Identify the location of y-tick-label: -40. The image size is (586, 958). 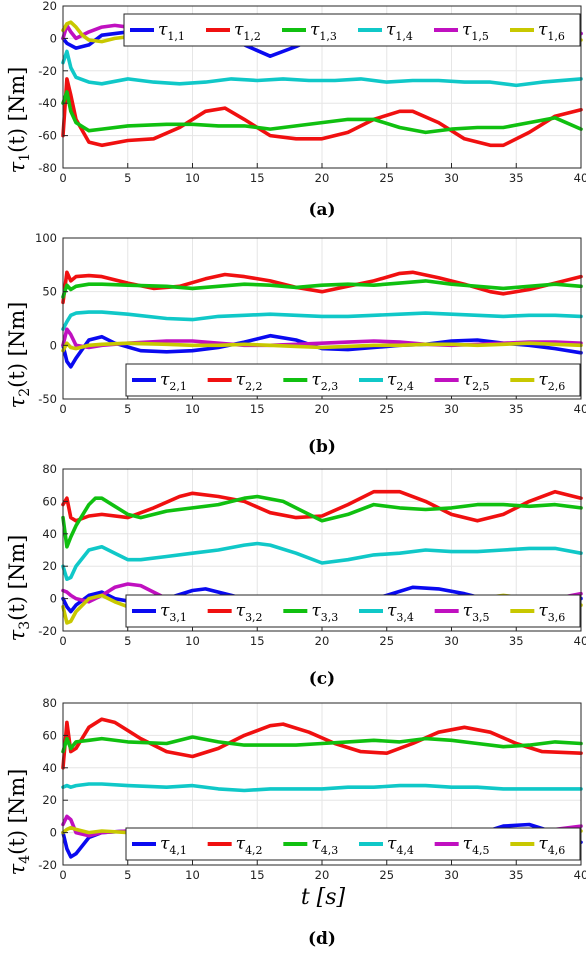
(47, 103).